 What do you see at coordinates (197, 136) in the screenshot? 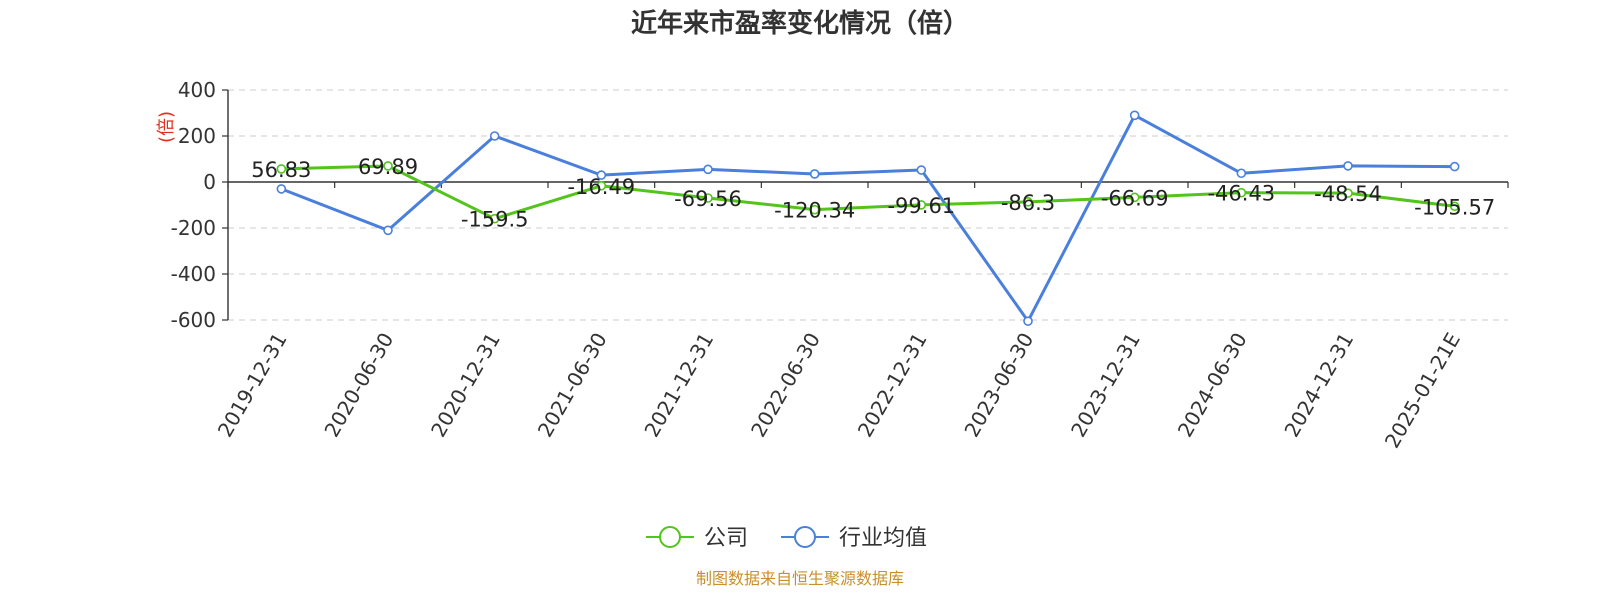
I see `y-tick-label: 200` at bounding box center [197, 136].